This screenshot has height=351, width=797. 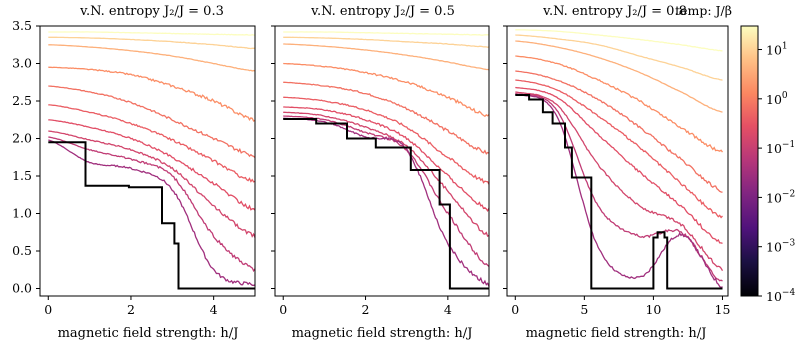 What do you see at coordinates (22, 175) in the screenshot?
I see `y-tick-label: 1.5` at bounding box center [22, 175].